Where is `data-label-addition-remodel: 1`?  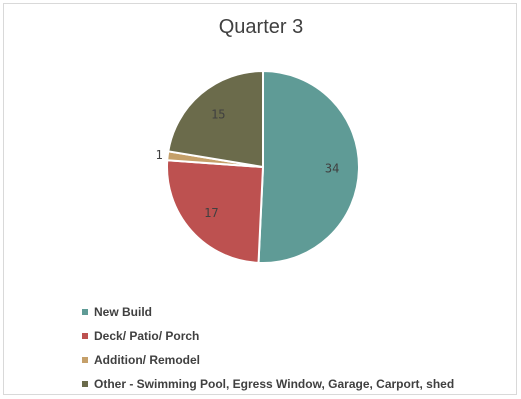 data-label-addition-remodel: 1 is located at coordinates (158, 155).